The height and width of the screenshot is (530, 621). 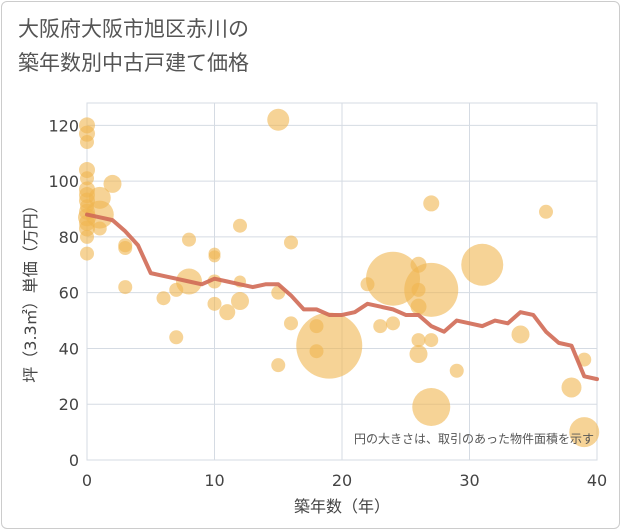 I want to click on y-axis-label: 坪（3.3㎡）単価（万円）, so click(x=30, y=289).